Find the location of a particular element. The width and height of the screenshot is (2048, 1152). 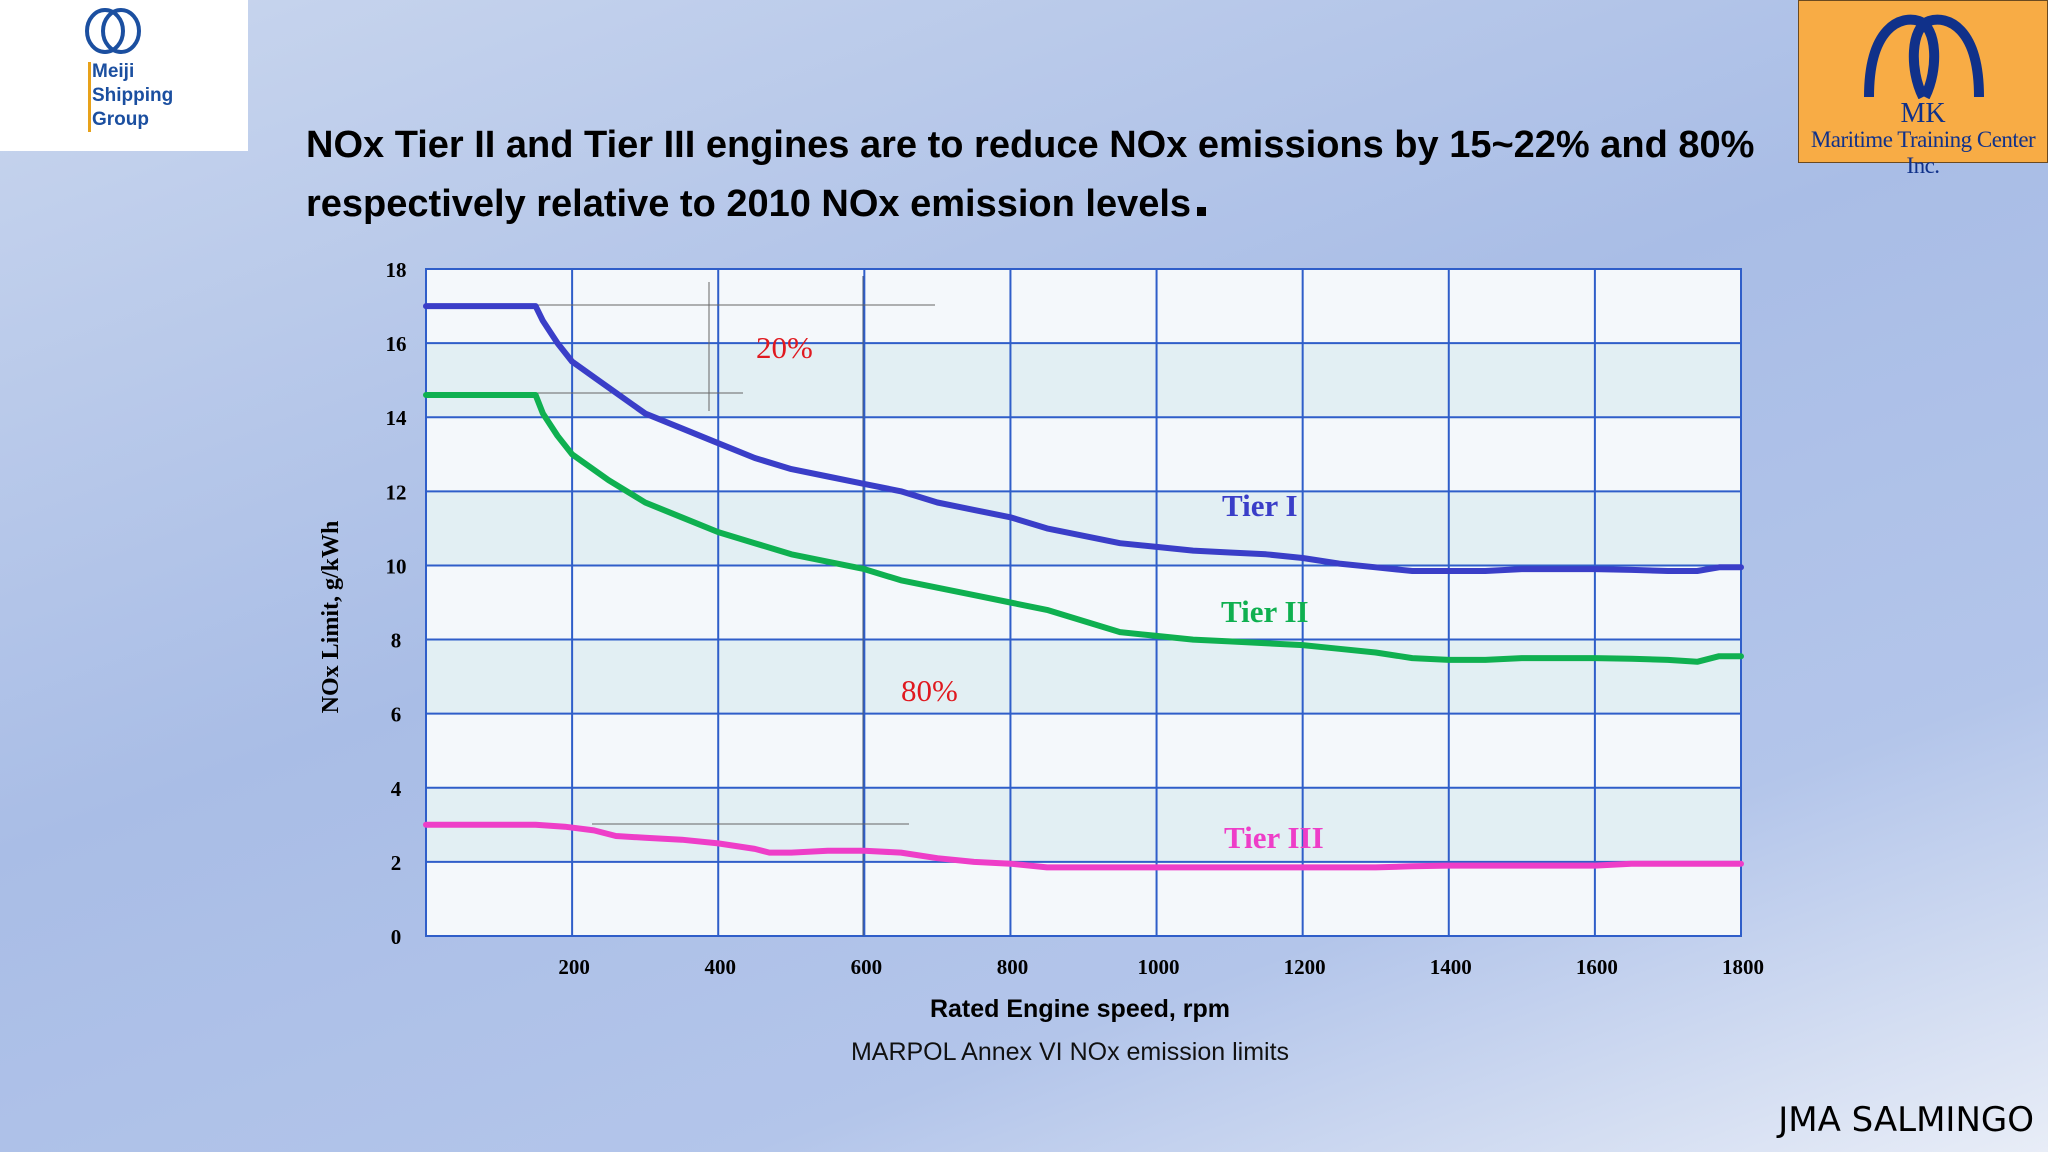

x-tick-label: 600 is located at coordinates (867, 967).